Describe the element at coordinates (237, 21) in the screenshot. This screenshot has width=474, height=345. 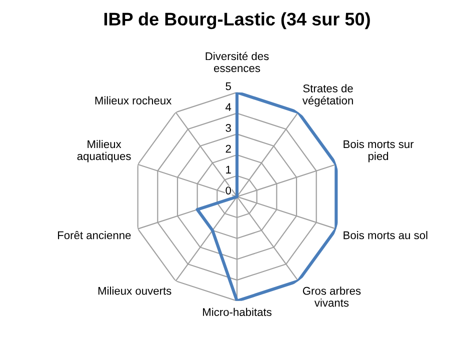
I see `chart-title: IBP de Bourg-Lastic (34 sur 50)` at that location.